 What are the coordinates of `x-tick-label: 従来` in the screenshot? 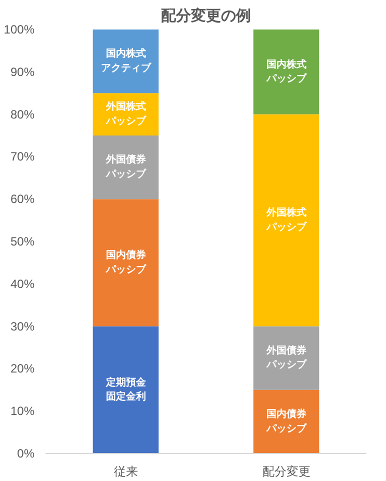 It's located at (126, 471).